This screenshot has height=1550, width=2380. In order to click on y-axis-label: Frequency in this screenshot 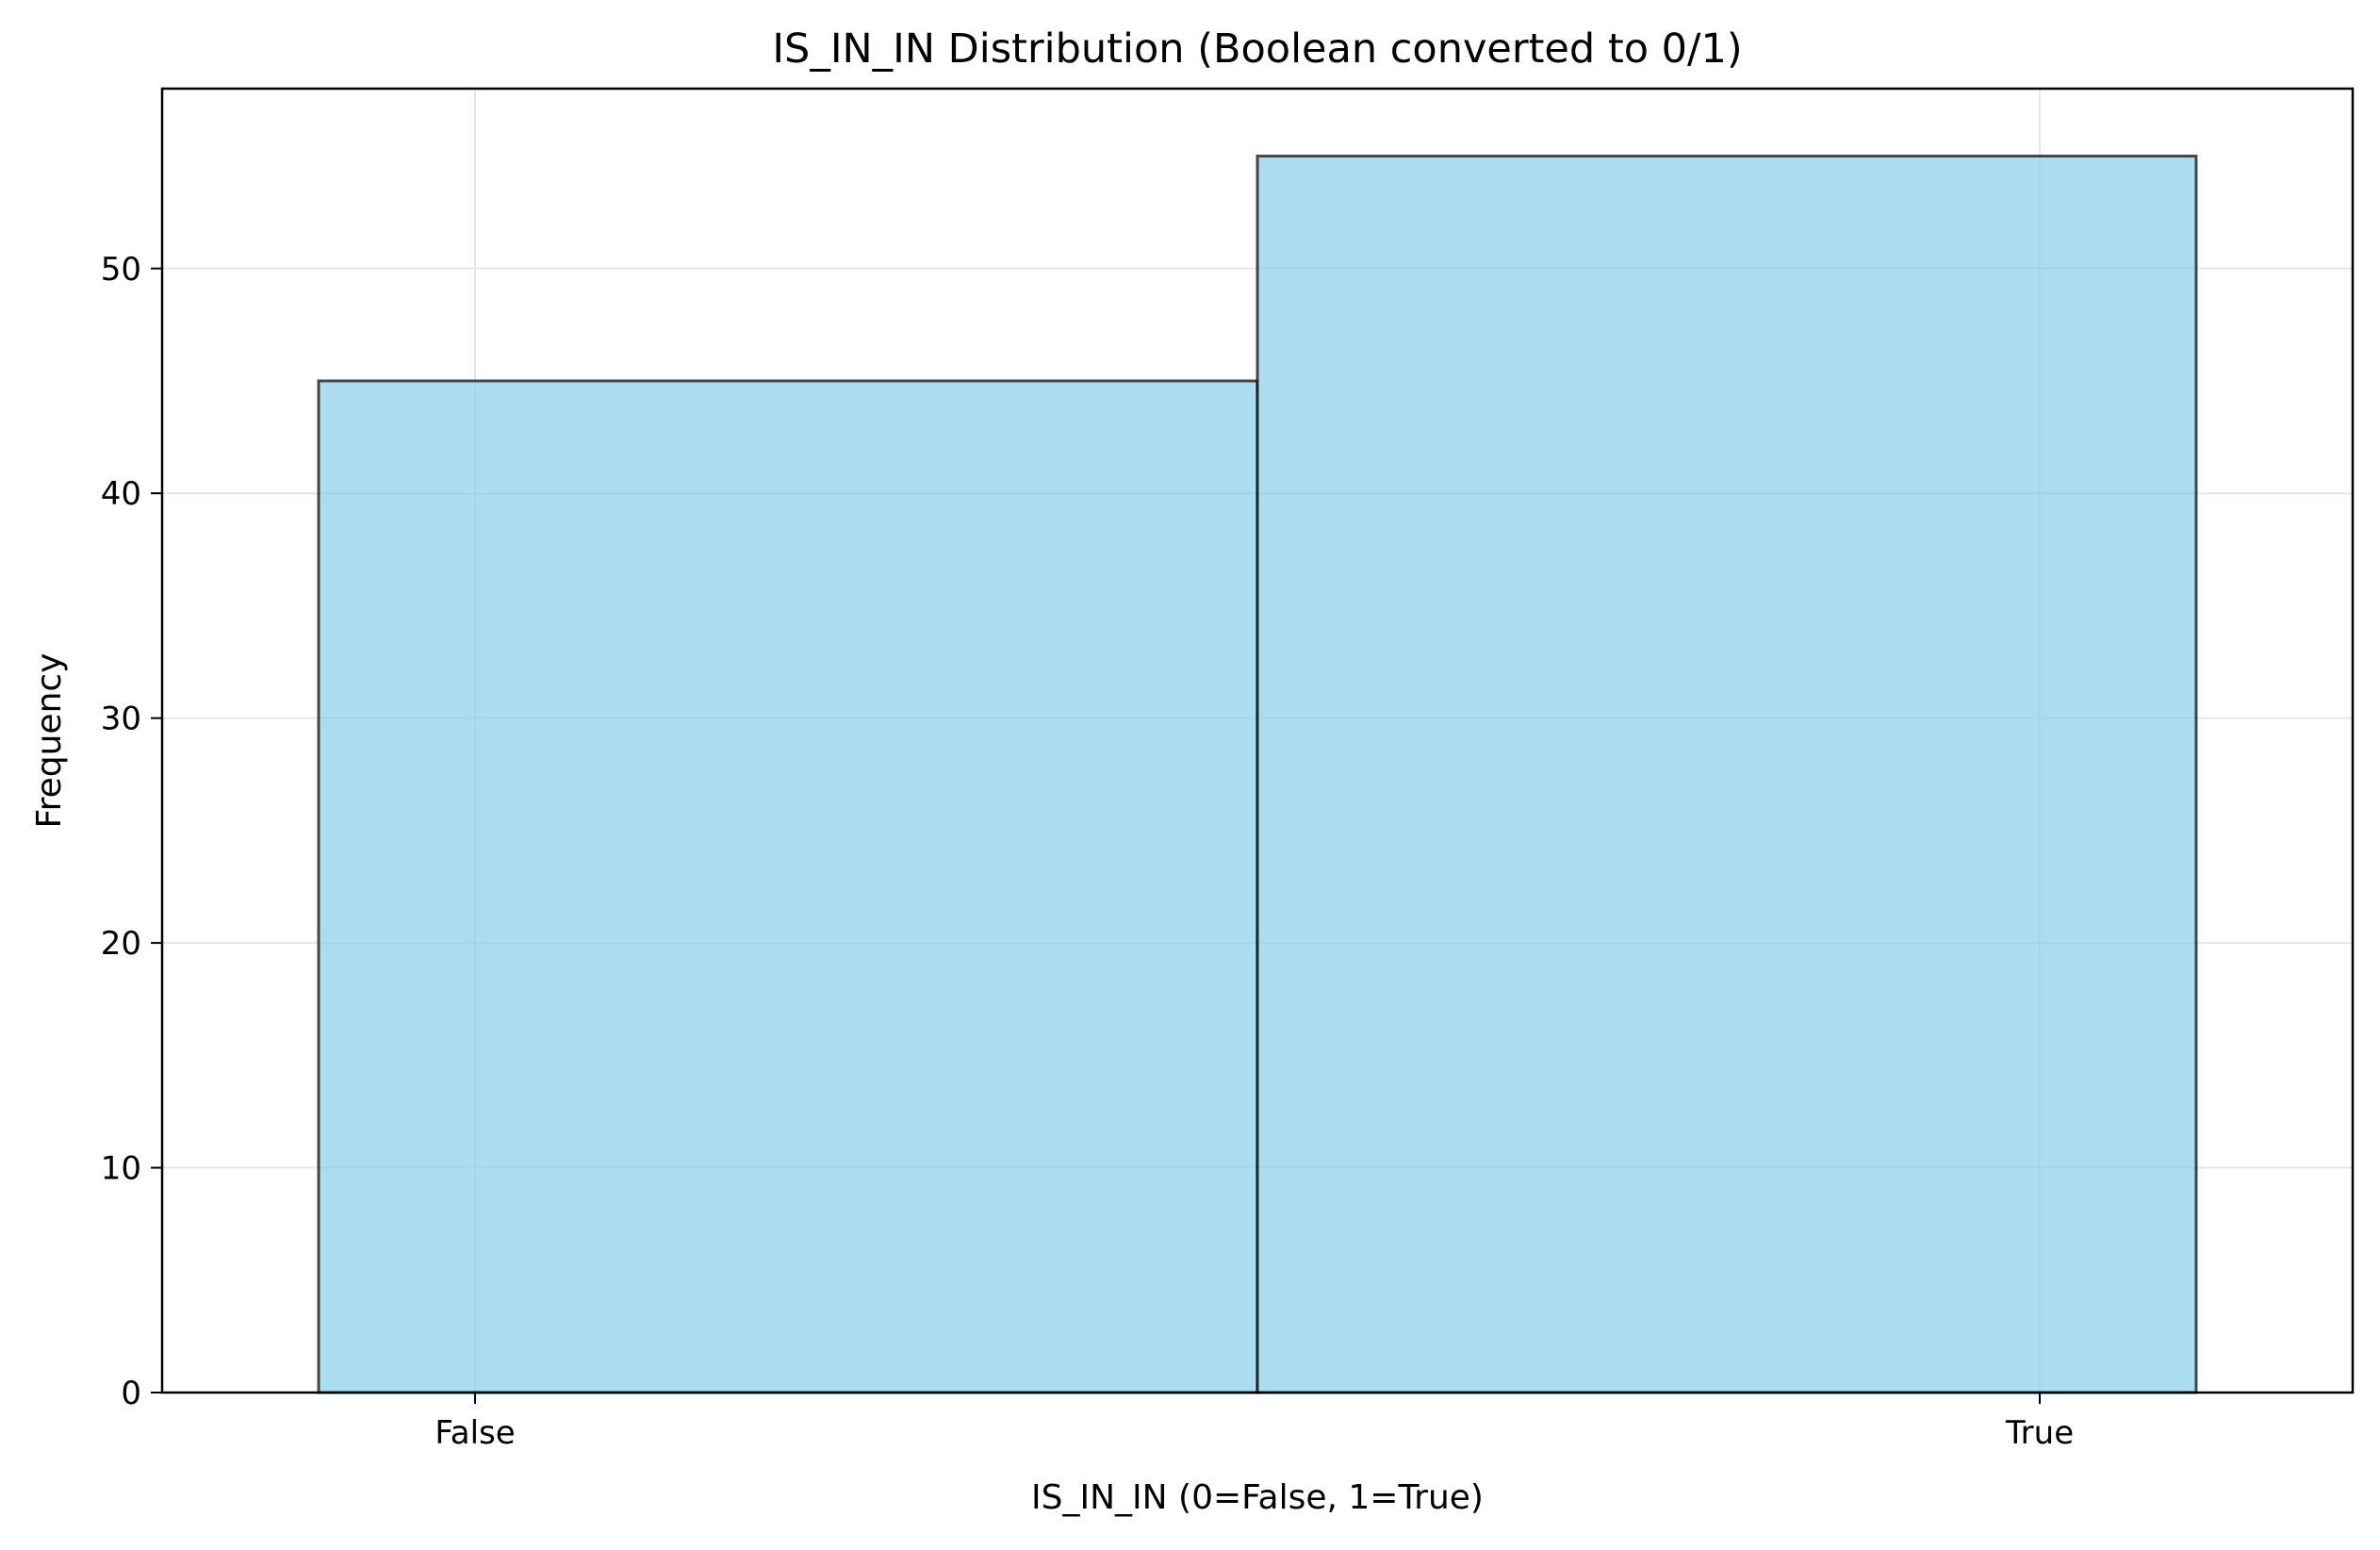, I will do `click(49, 741)`.